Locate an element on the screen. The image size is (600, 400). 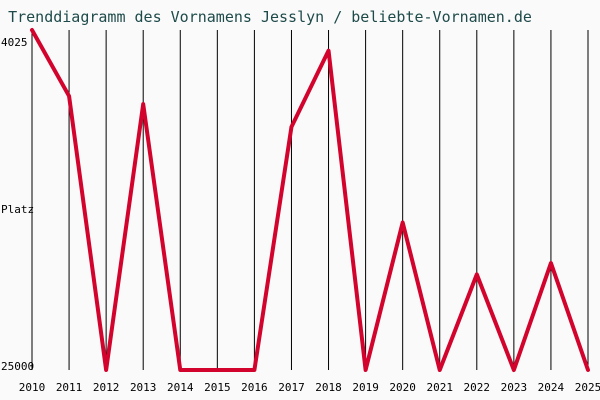
x-tick-label-2021: 2021 is located at coordinates (439, 387).